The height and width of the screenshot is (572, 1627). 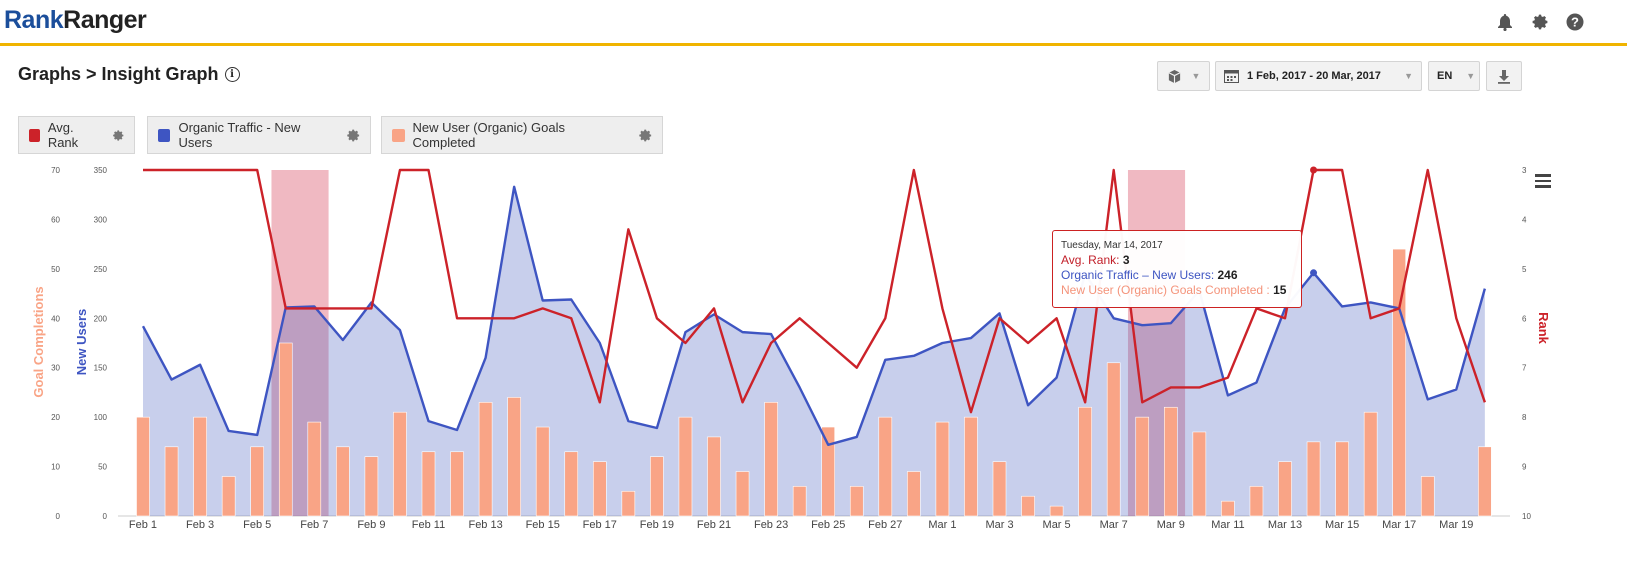 What do you see at coordinates (1454, 76) in the screenshot?
I see `language-selector: EN ▼` at bounding box center [1454, 76].